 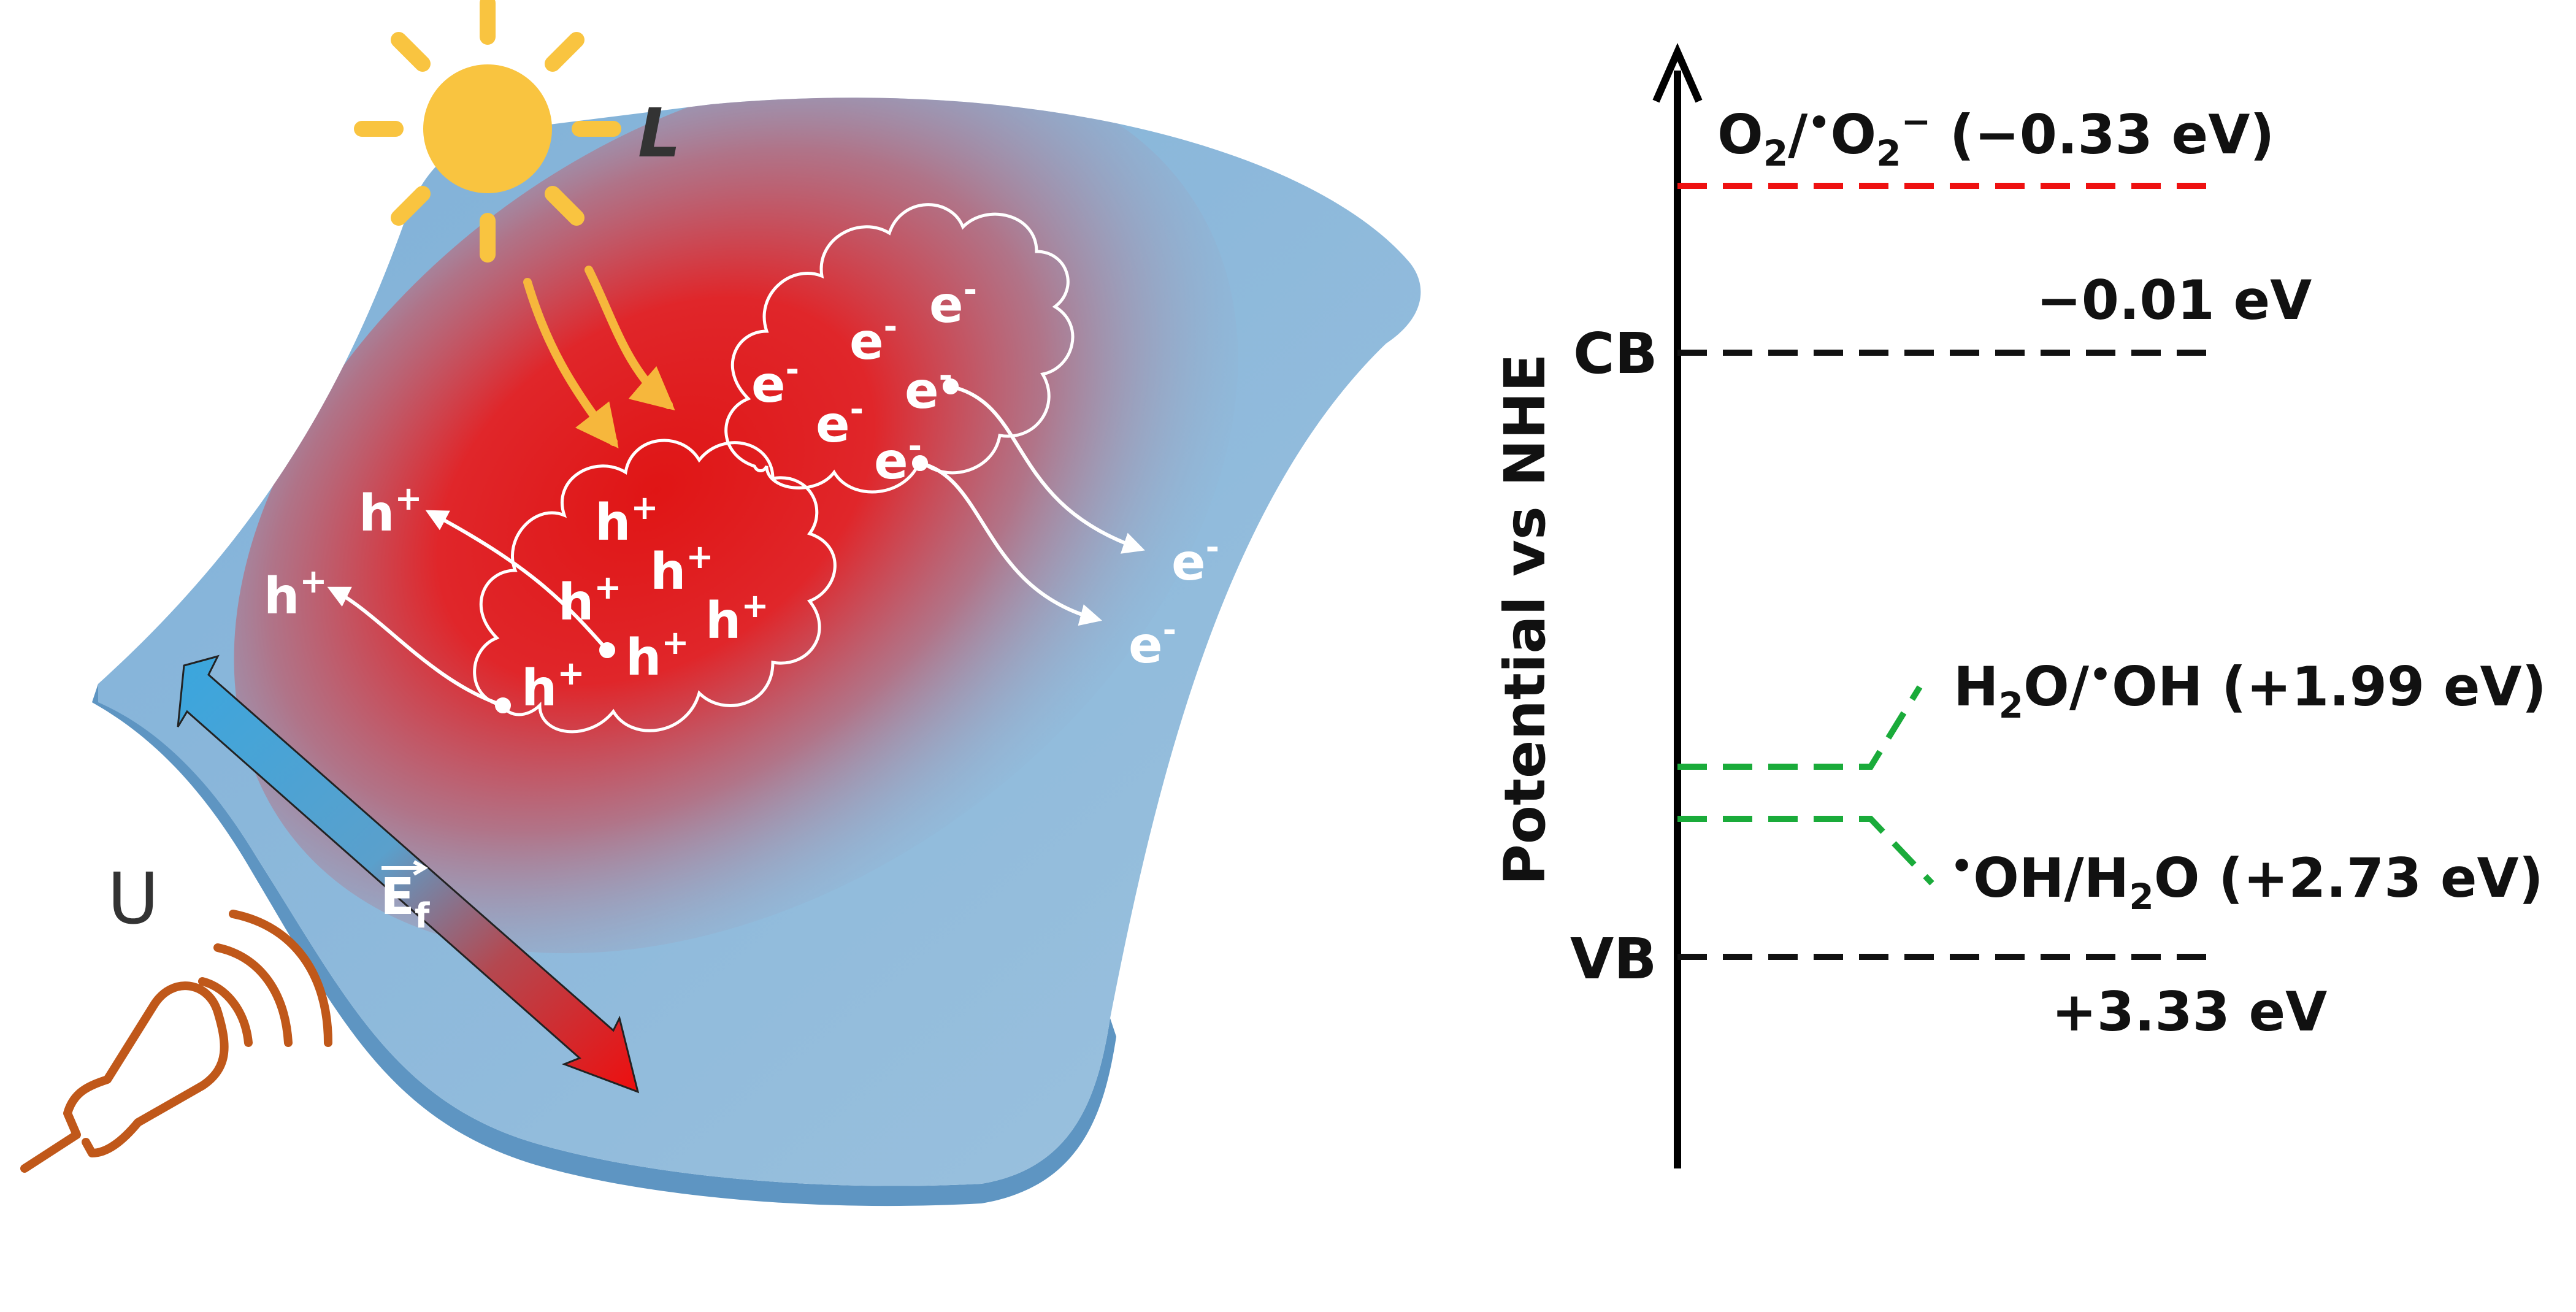 What do you see at coordinates (133, 899) in the screenshot?
I see `ultrasound-label: U` at bounding box center [133, 899].